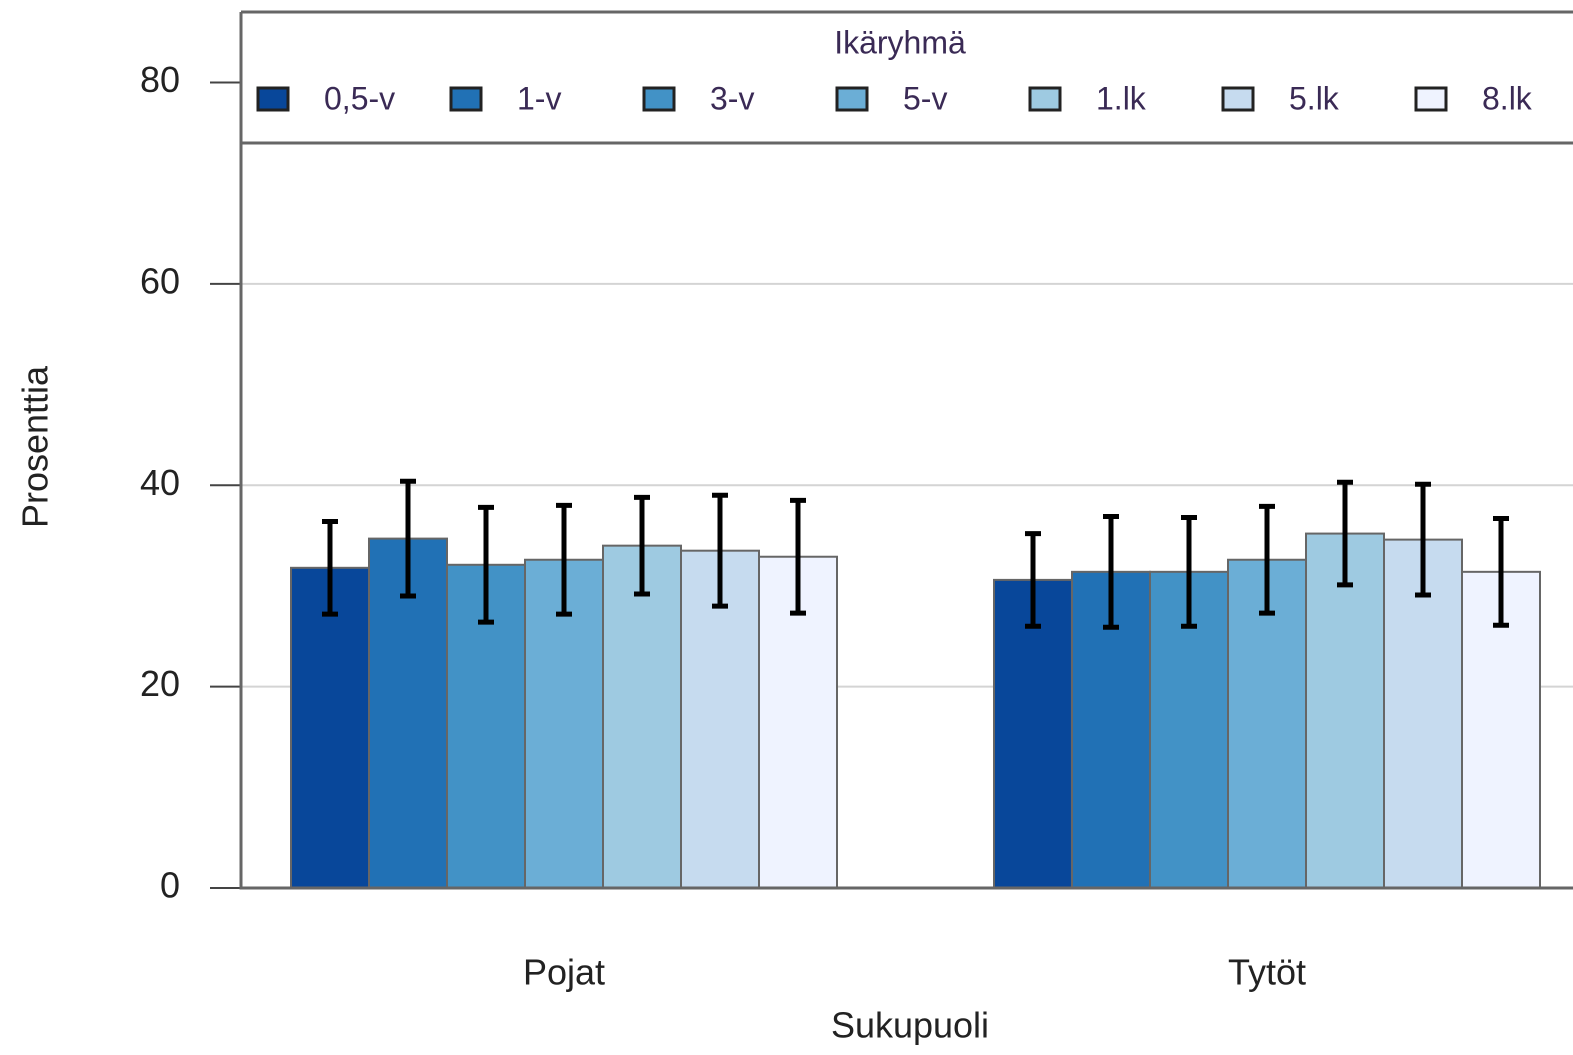 The width and height of the screenshot is (1573, 1055). Describe the element at coordinates (539, 98) in the screenshot. I see `legend-label: 1-v` at that location.